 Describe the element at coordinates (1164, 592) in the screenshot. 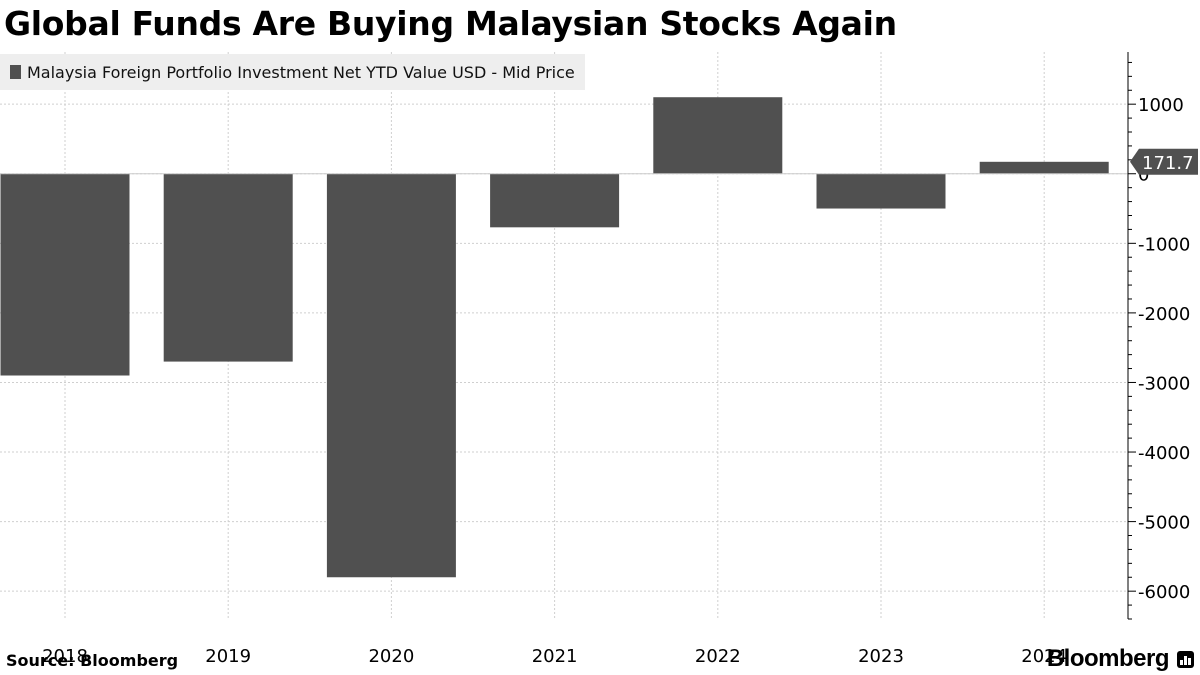

I see `y-tick-label: -6000` at that location.